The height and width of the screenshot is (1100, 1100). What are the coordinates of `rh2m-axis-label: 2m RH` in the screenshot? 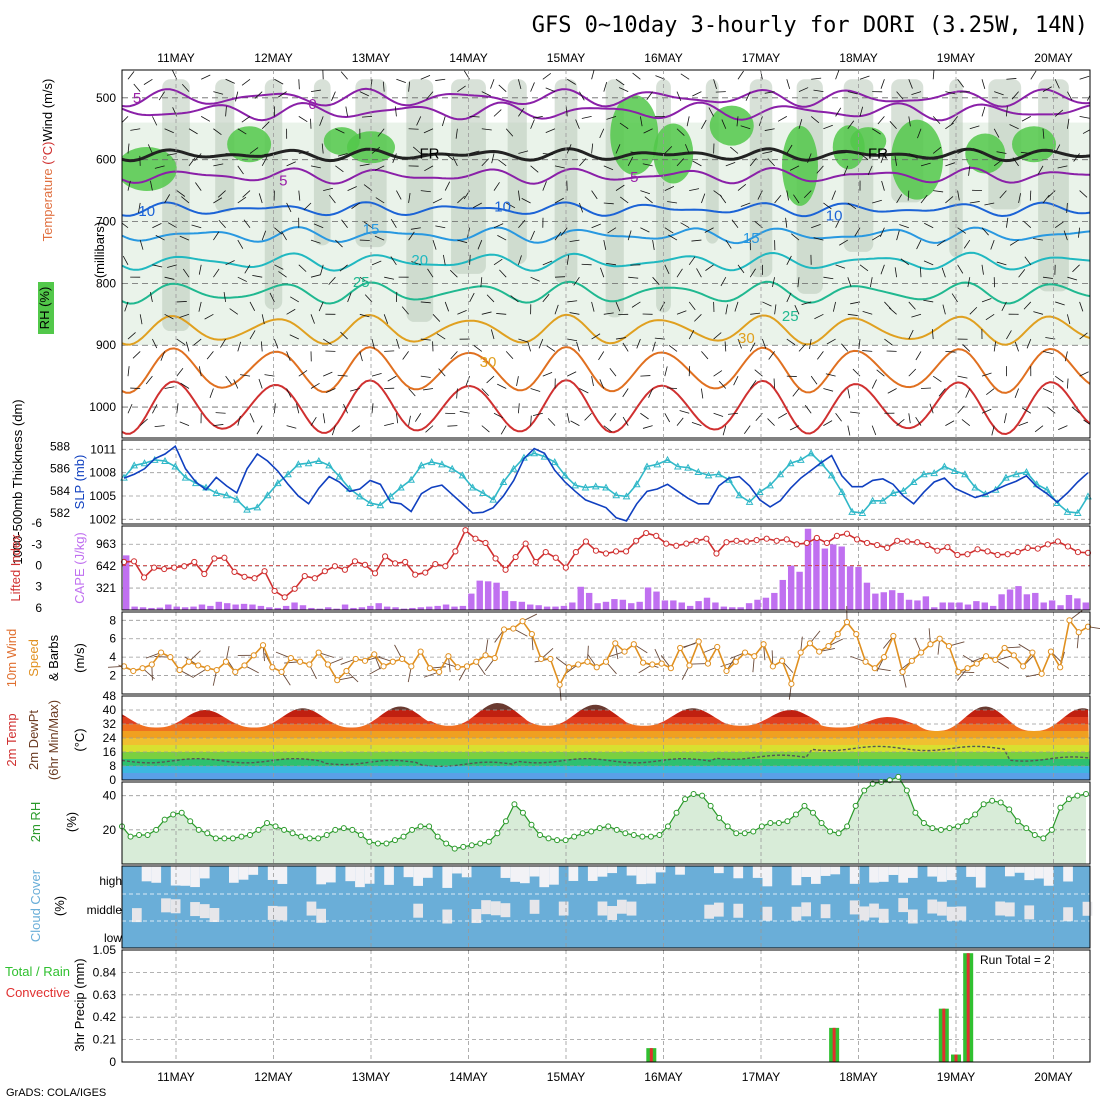 It's located at (35, 822).